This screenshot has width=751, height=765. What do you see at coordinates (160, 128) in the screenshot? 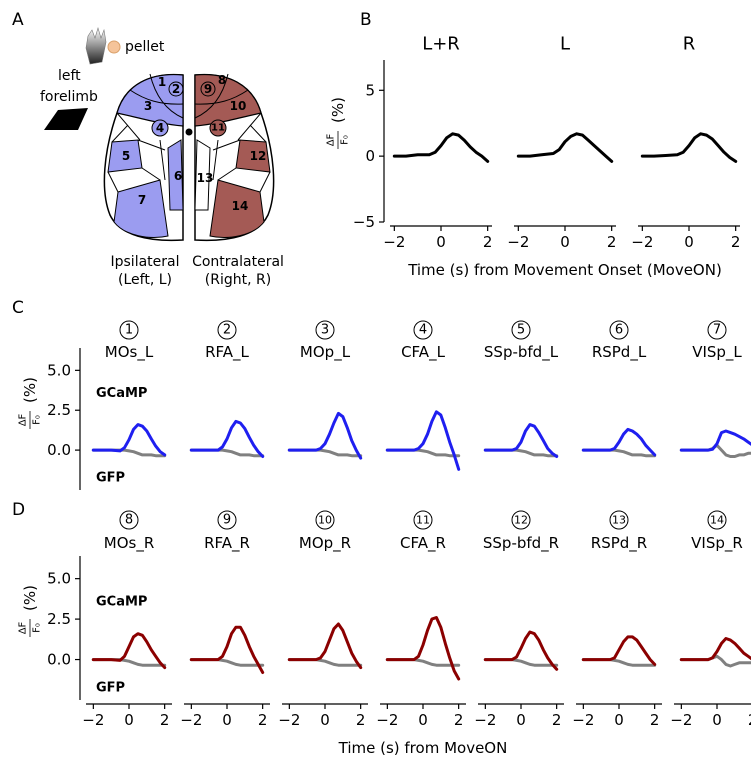
I see `region-number: 4` at bounding box center [160, 128].